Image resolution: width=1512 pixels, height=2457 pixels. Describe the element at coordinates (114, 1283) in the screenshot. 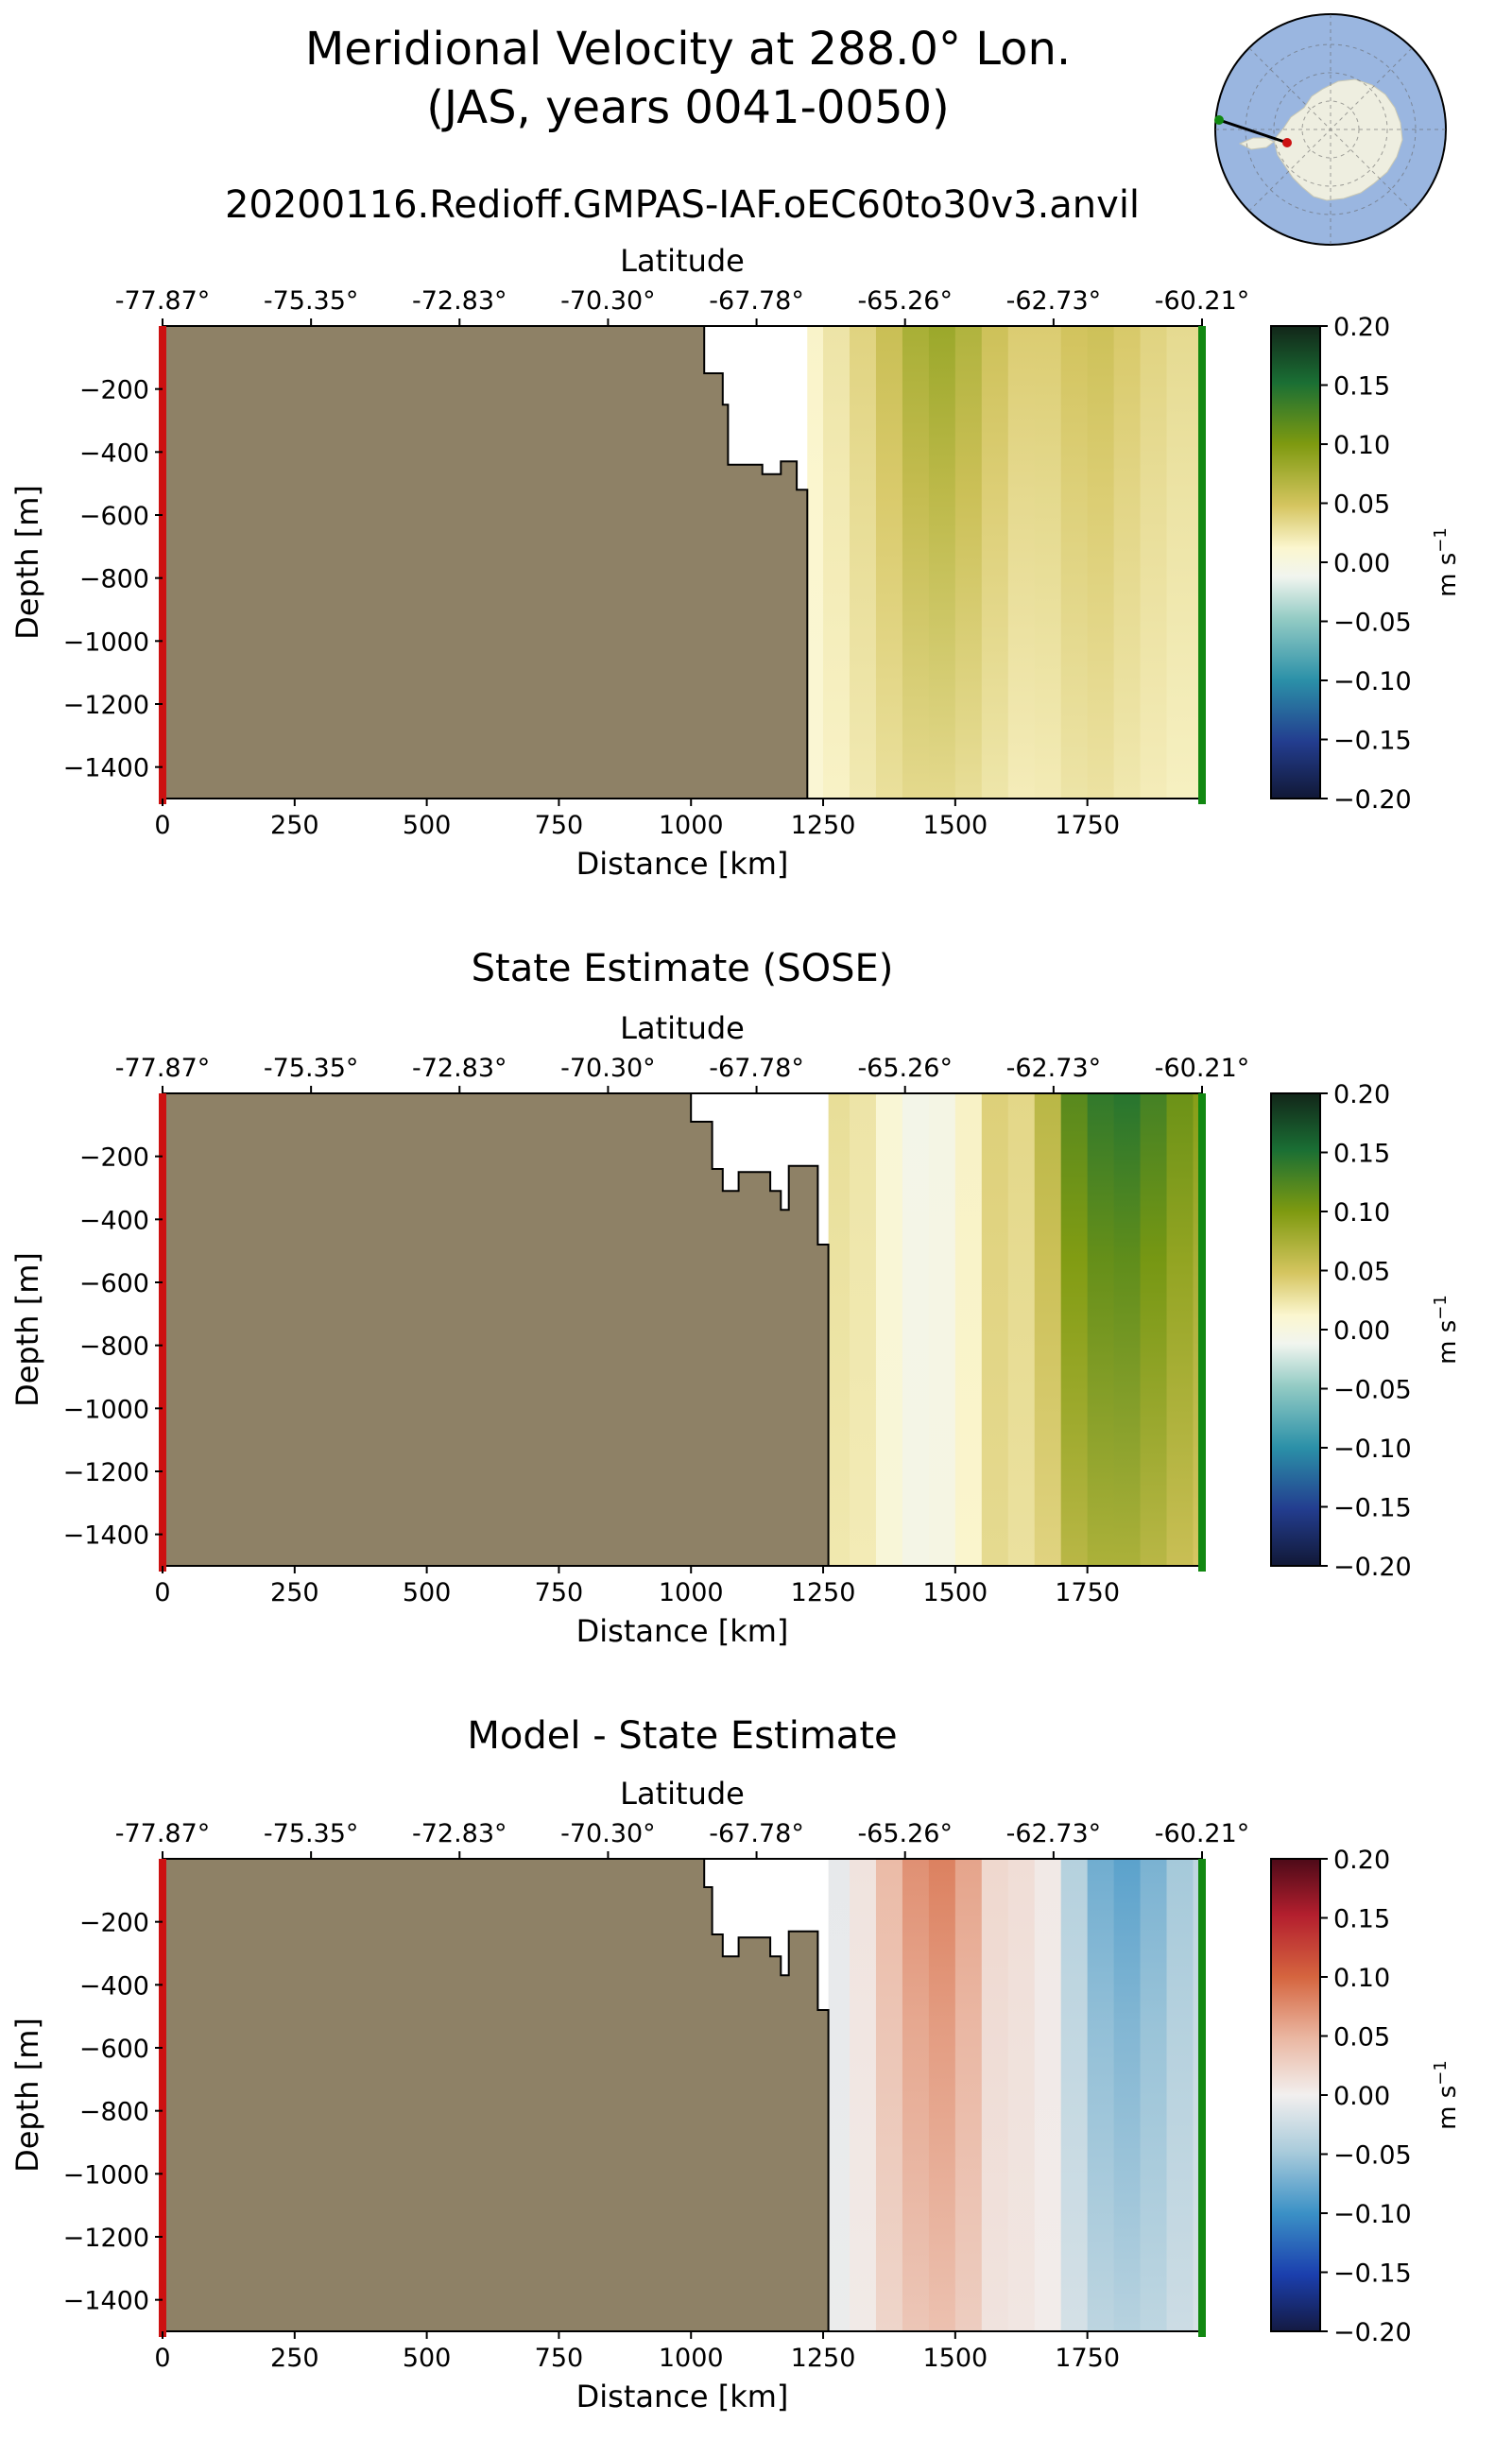

I see `y-tick-label: −600` at that location.